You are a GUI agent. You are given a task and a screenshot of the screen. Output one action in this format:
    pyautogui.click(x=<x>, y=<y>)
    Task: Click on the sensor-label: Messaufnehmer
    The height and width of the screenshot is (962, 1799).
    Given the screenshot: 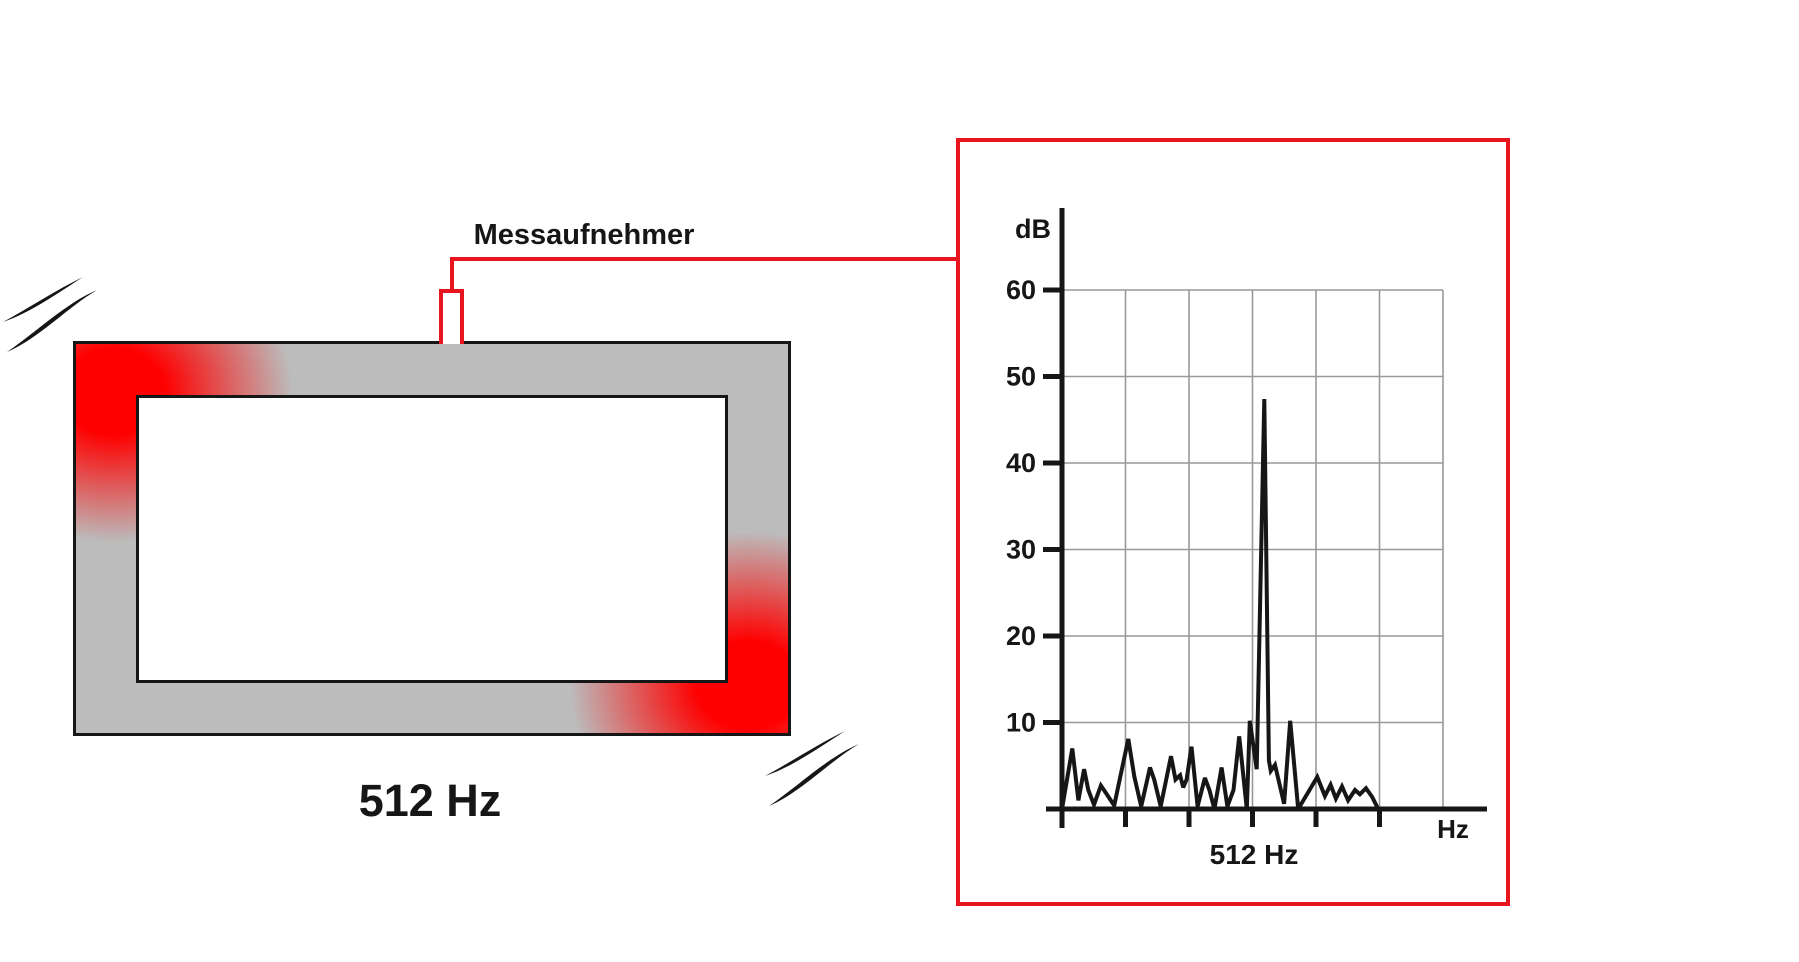 What is the action you would take?
    pyautogui.click(x=584, y=235)
    